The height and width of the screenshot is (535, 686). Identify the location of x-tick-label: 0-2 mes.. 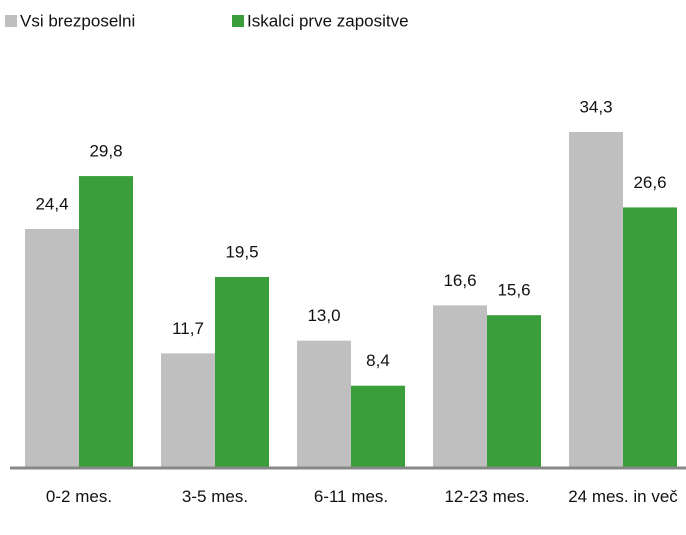
(79, 496).